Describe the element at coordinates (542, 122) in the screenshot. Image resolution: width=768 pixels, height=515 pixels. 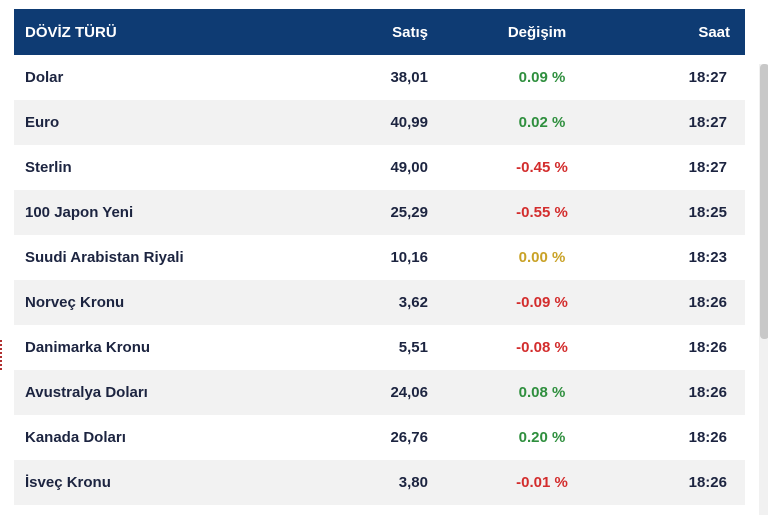
I see `change-percent: 0.02 %` at that location.